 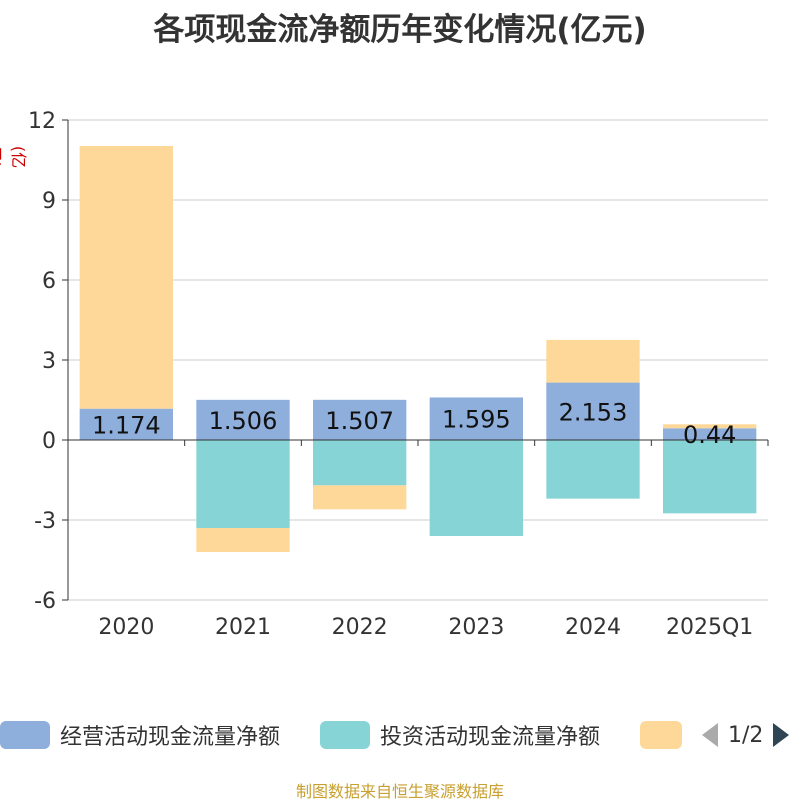 I want to click on x-tick-label-2022: 2022, so click(x=360, y=627).